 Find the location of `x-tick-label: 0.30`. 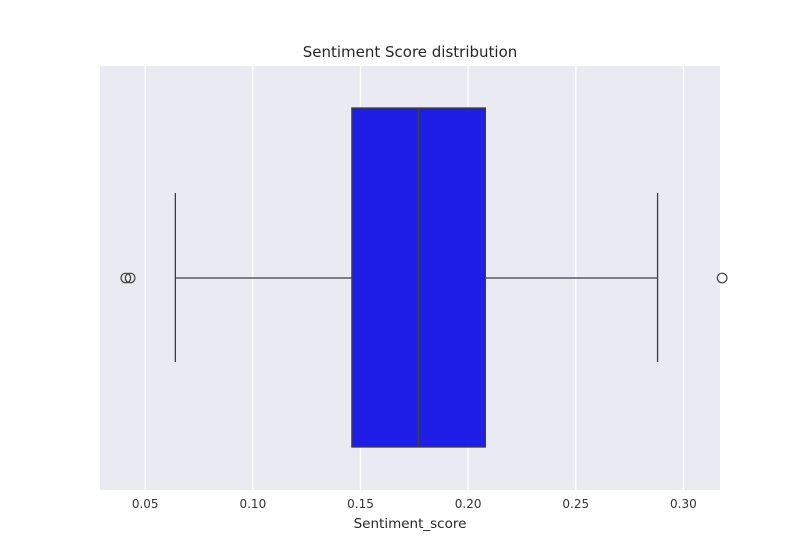

x-tick-label: 0.30 is located at coordinates (683, 504).